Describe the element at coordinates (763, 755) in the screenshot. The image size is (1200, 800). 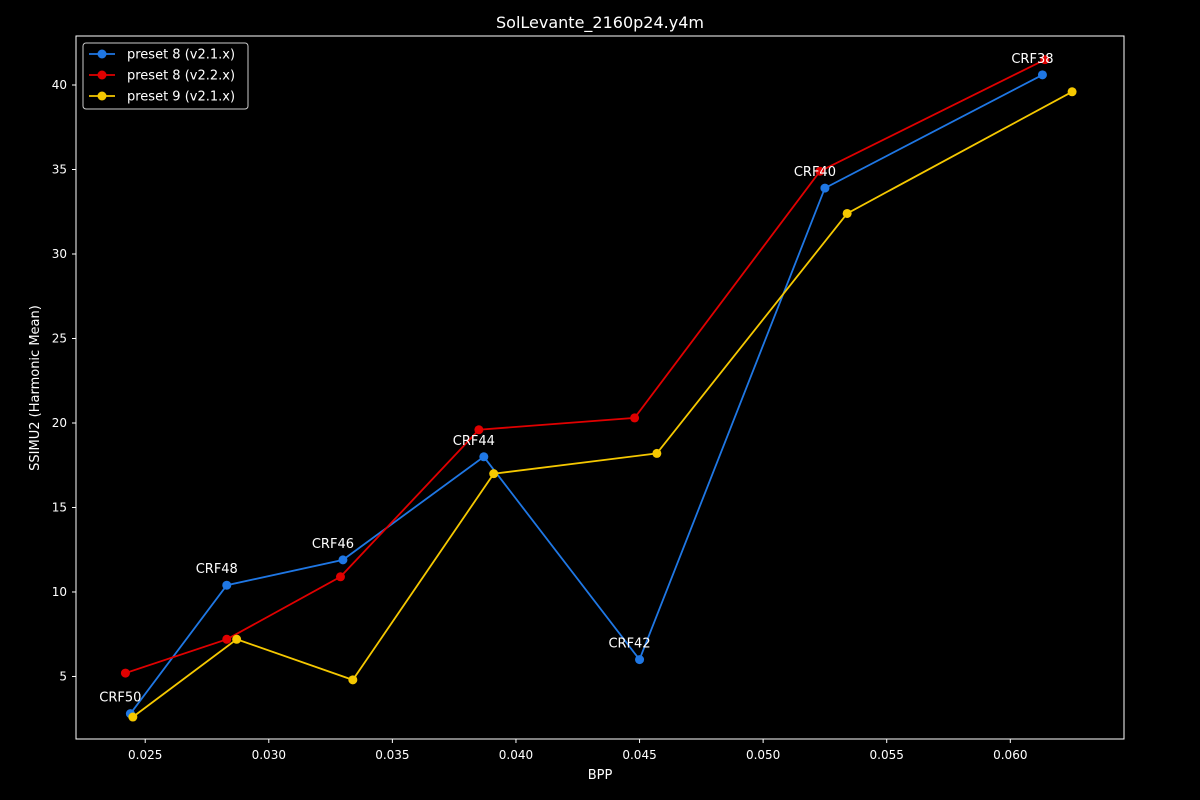
I see `x-tick-label: 0.050` at that location.